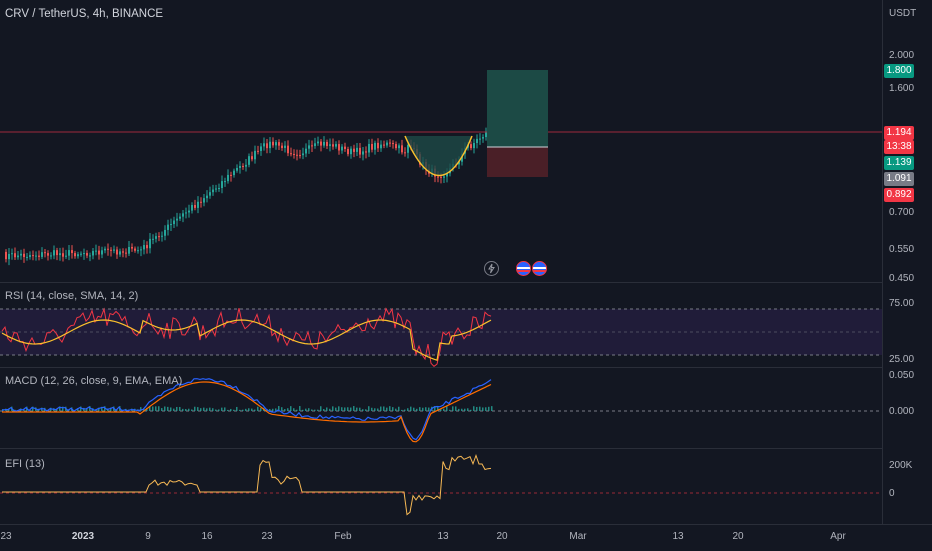  I want to click on long-stop-zone, so click(517, 162).